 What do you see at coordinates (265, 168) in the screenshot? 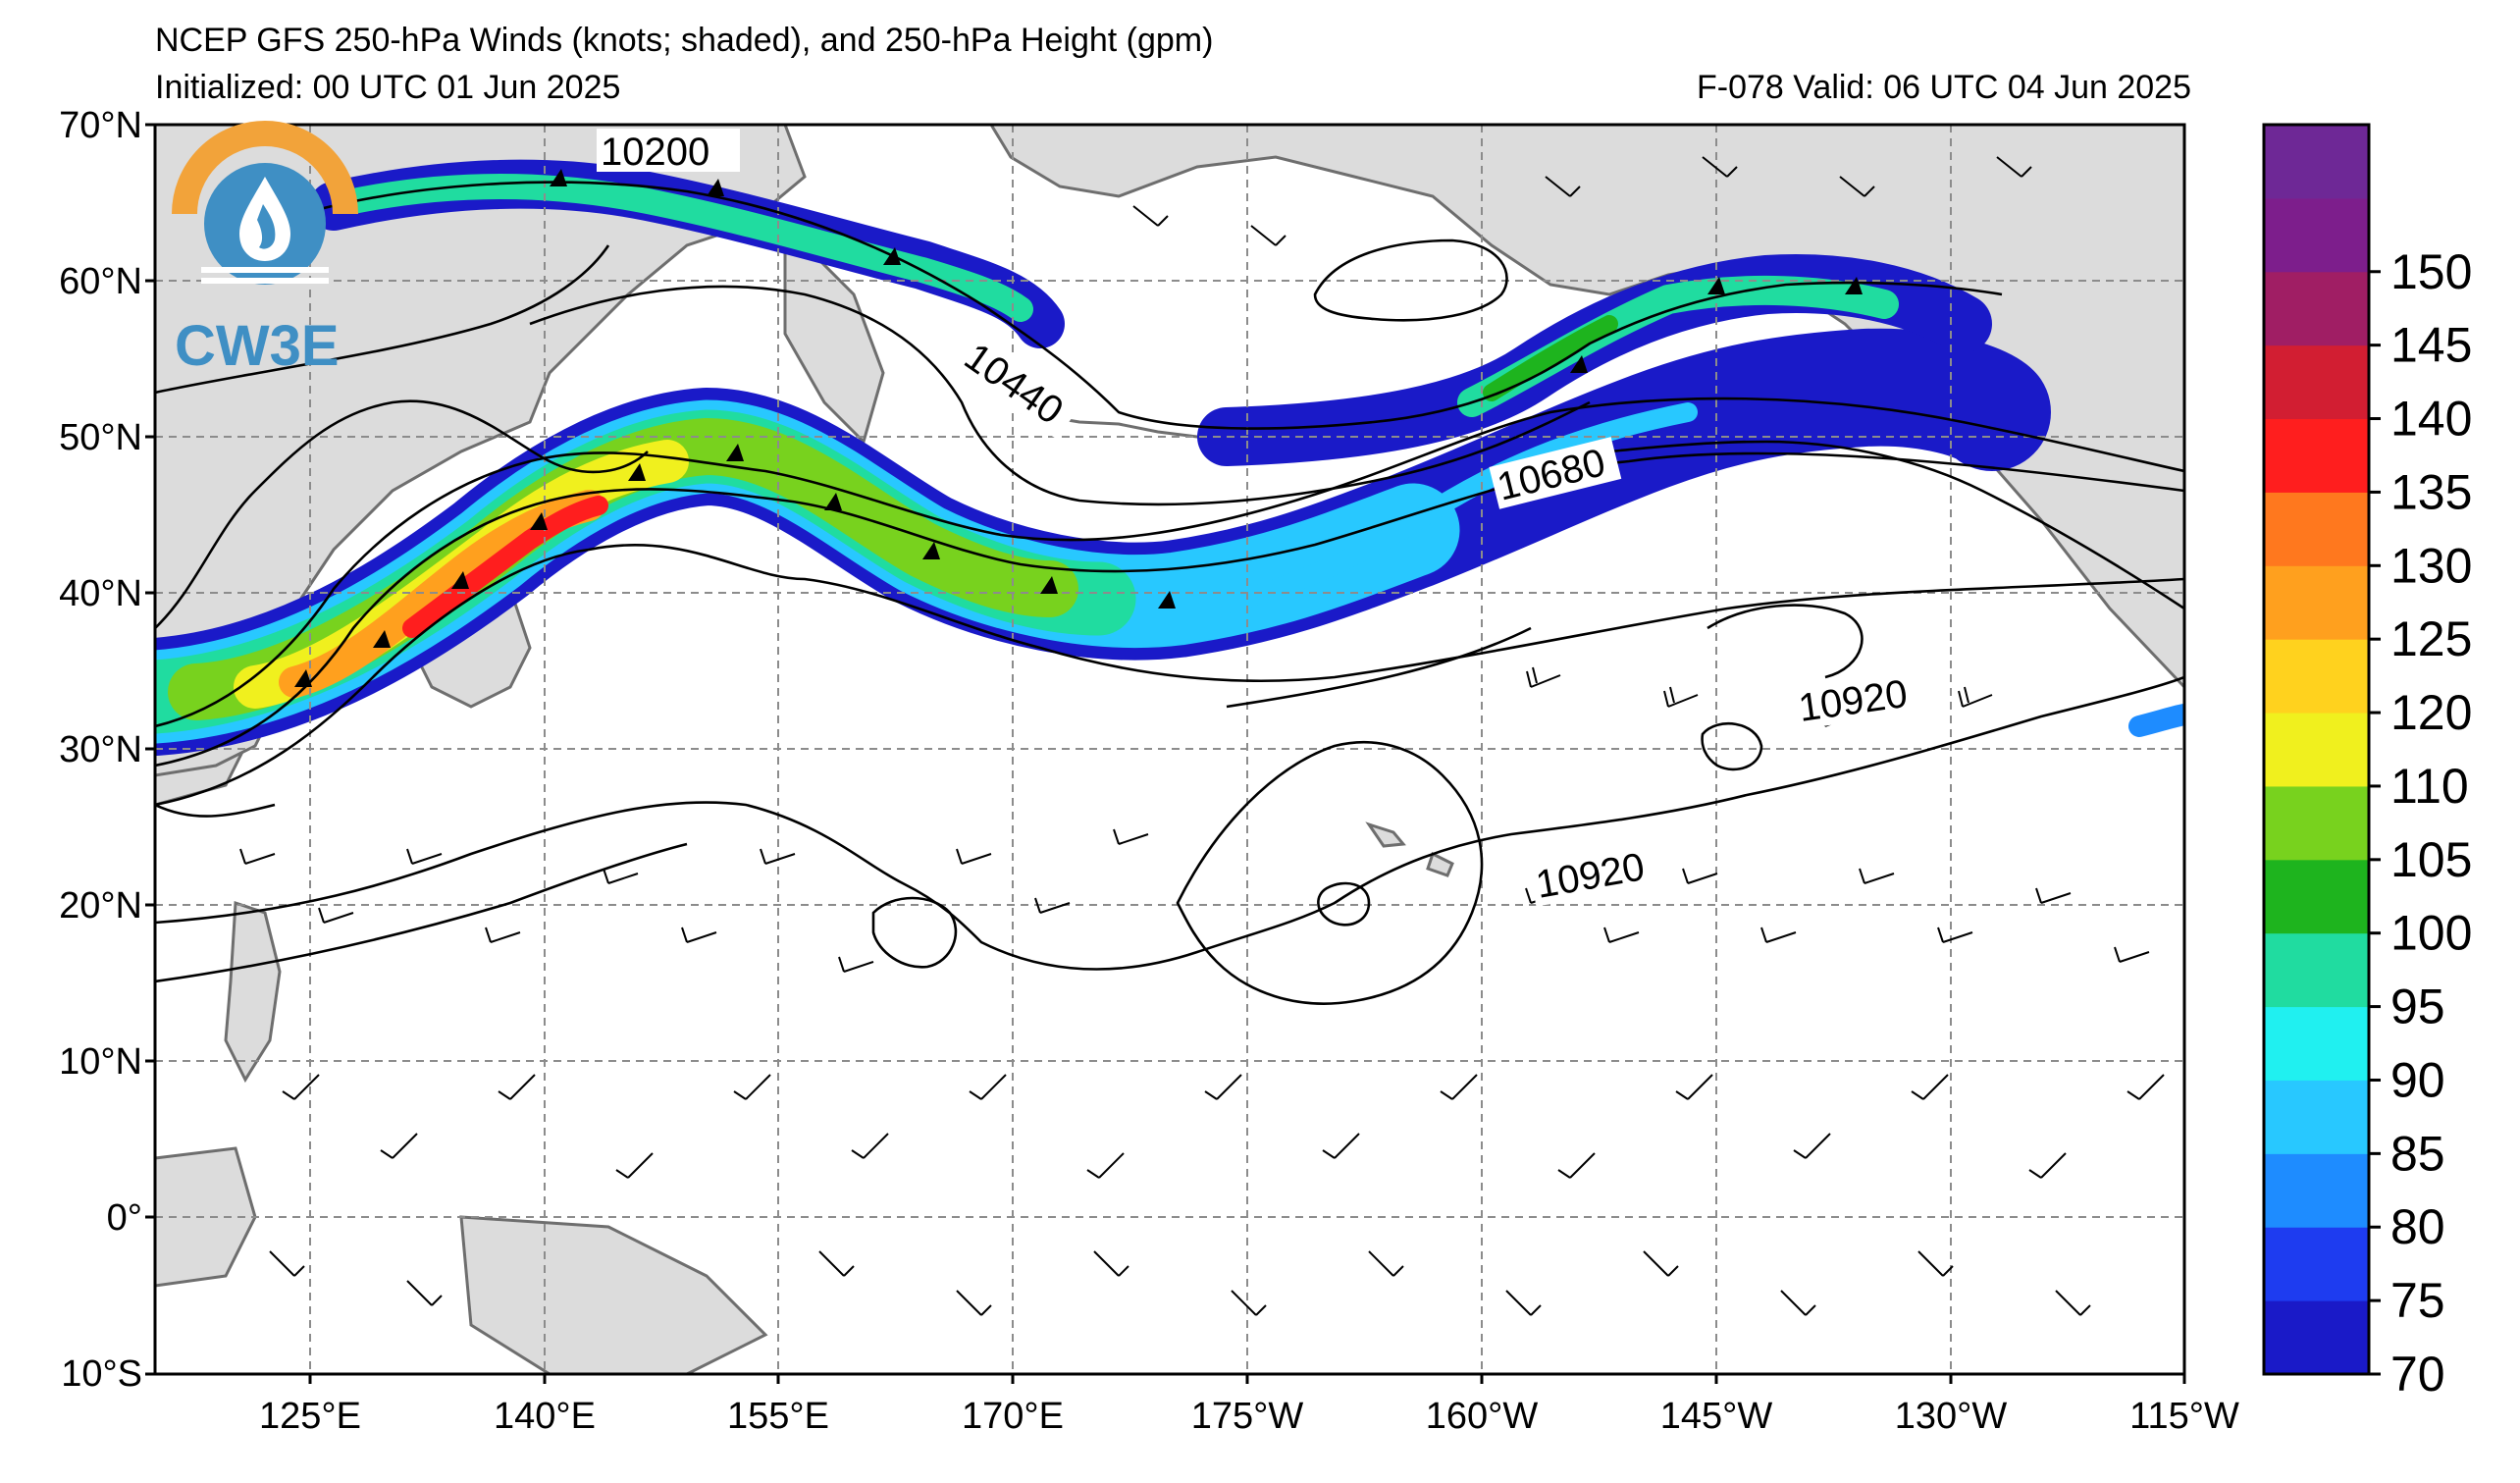
I see `logo-ring` at bounding box center [265, 168].